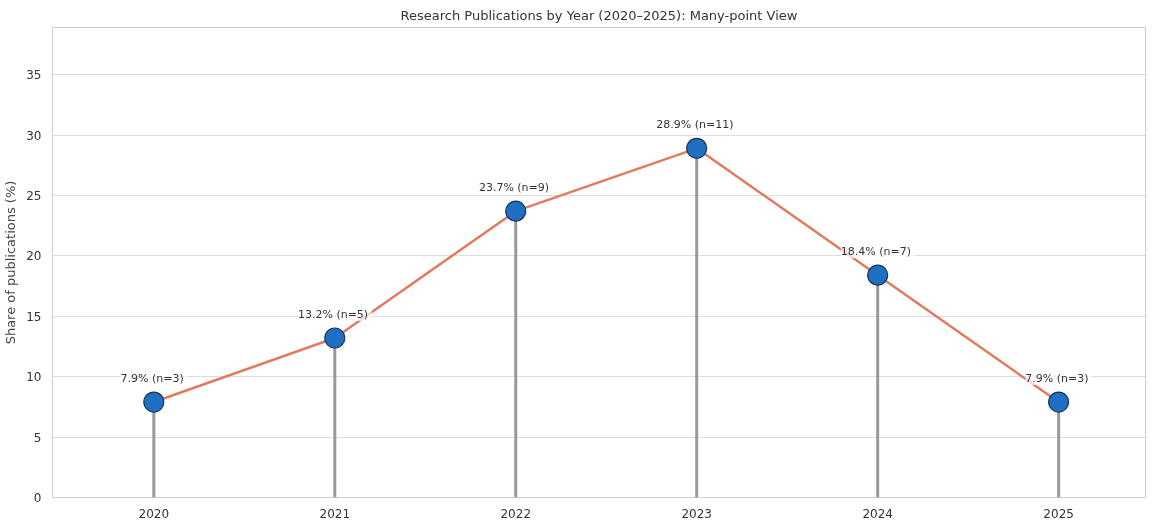 The image size is (1158, 525). Describe the element at coordinates (34, 256) in the screenshot. I see `y-tick-label: 20` at that location.